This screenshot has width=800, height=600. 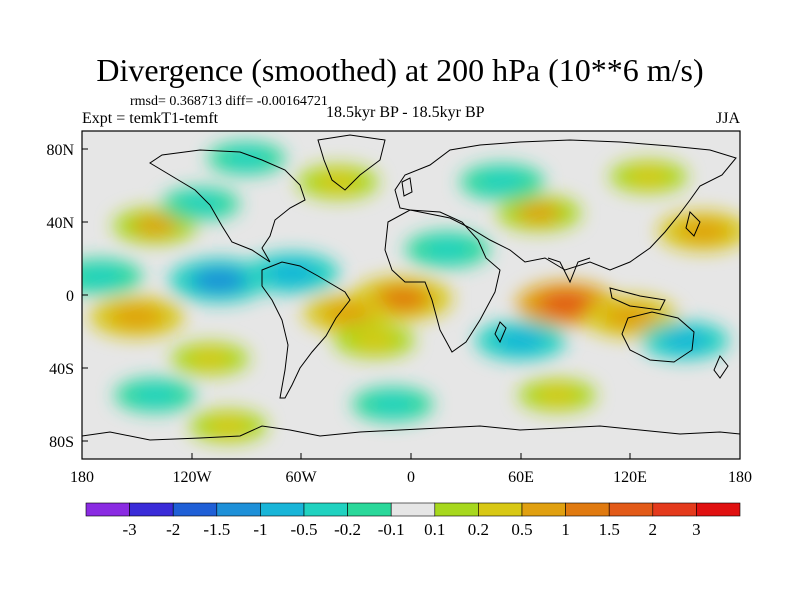 I want to click on experiment-label: Expt = temkT1-temft, so click(x=150, y=118).